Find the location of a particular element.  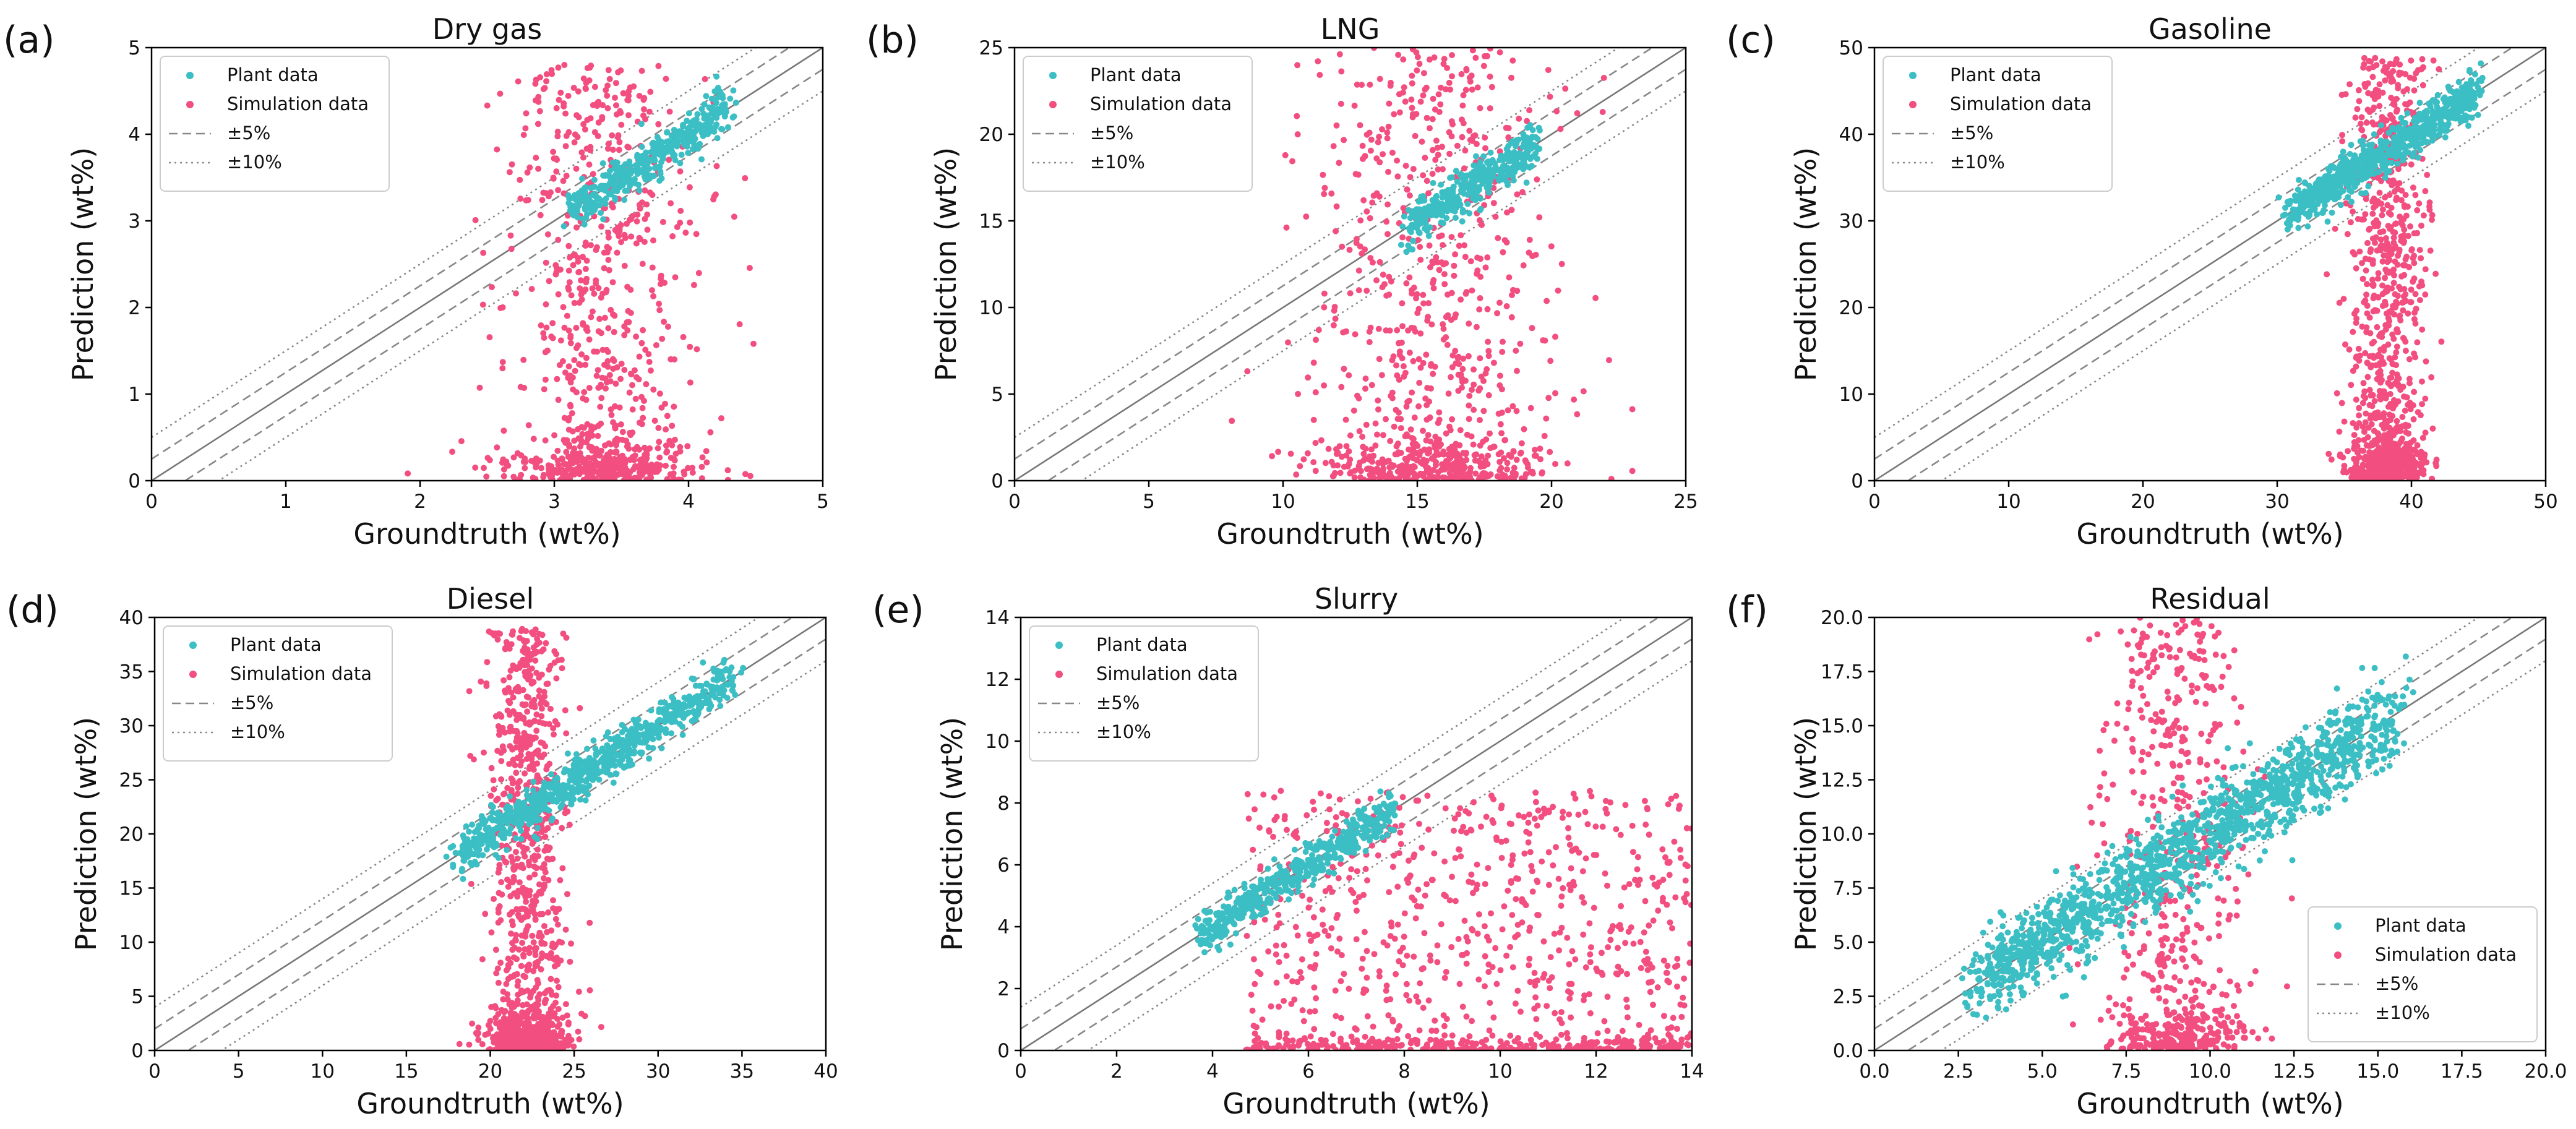

y-tick-label: 25 is located at coordinates (991, 48).